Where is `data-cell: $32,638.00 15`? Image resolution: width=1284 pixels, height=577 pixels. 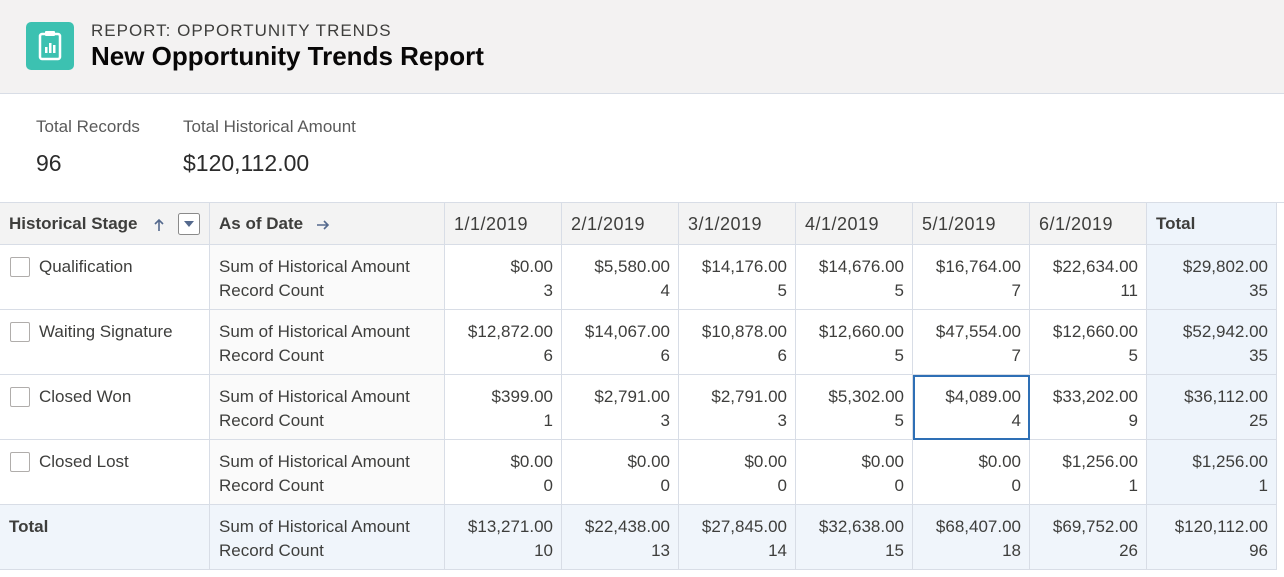 data-cell: $32,638.00 15 is located at coordinates (854, 537).